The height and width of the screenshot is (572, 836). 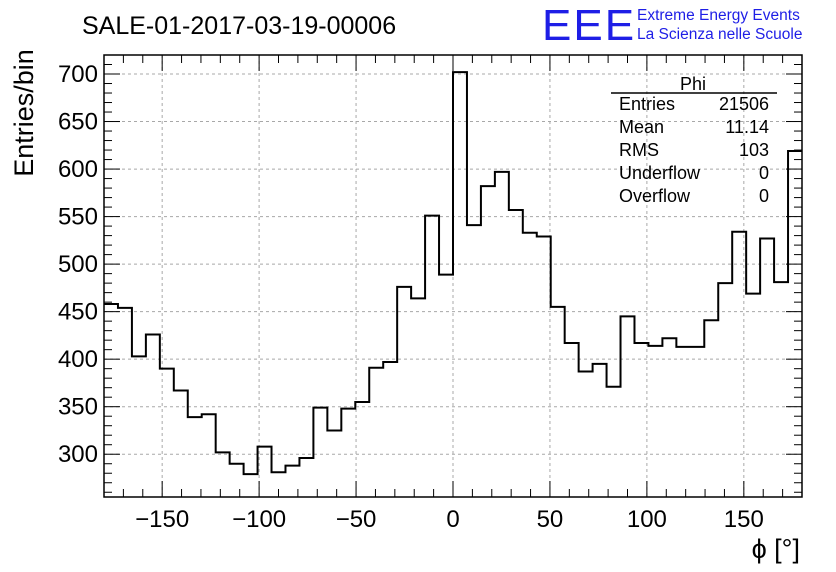 What do you see at coordinates (550, 519) in the screenshot?
I see `x-tick-label: 50` at bounding box center [550, 519].